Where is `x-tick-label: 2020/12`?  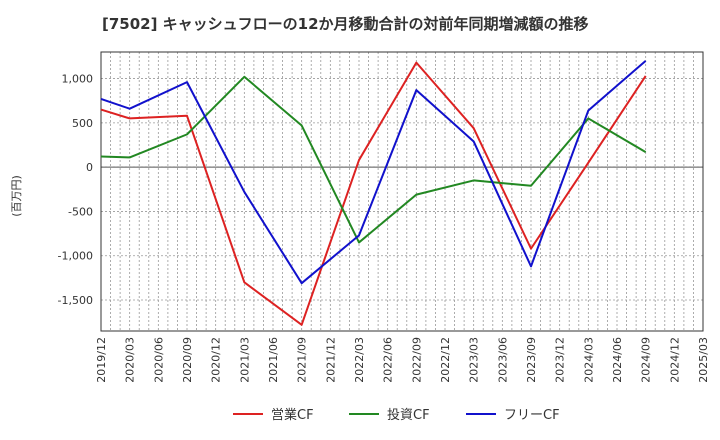
x-tick-label: 2020/12 is located at coordinates (216, 360).